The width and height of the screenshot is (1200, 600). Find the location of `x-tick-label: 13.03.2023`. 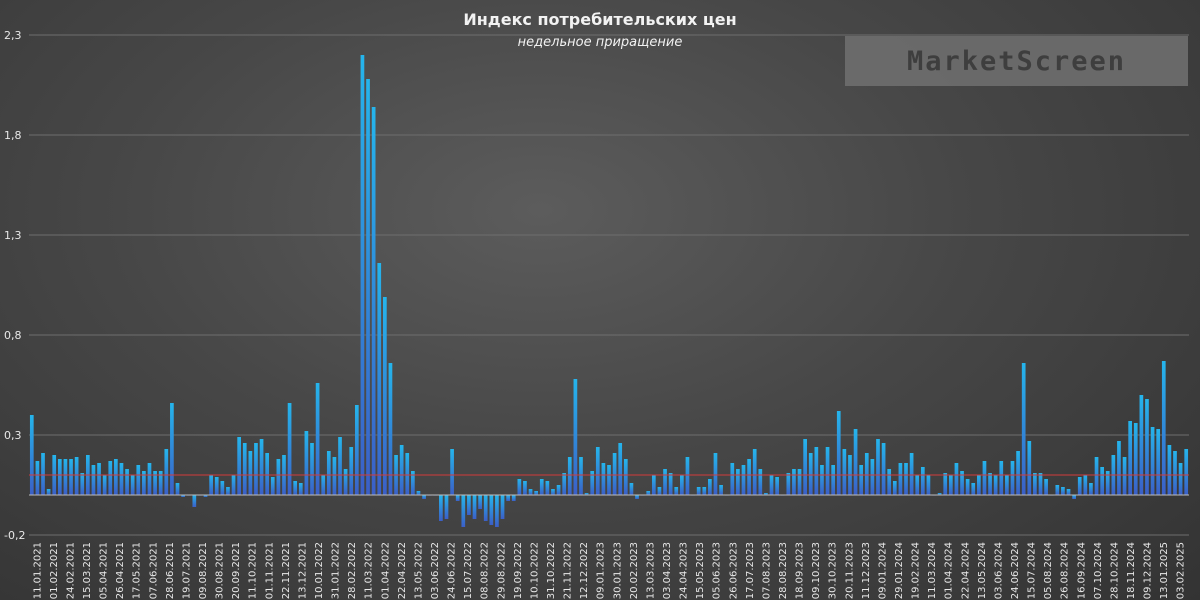

x-tick-label: 13.03.2023 is located at coordinates (650, 570).